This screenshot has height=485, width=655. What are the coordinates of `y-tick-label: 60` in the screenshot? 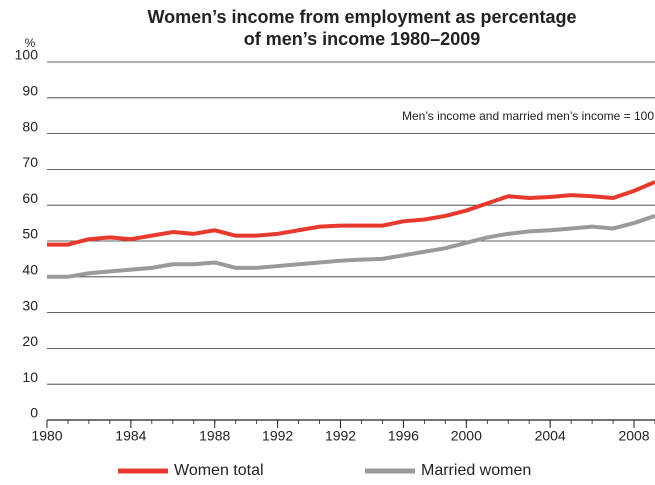 It's located at (30, 198).